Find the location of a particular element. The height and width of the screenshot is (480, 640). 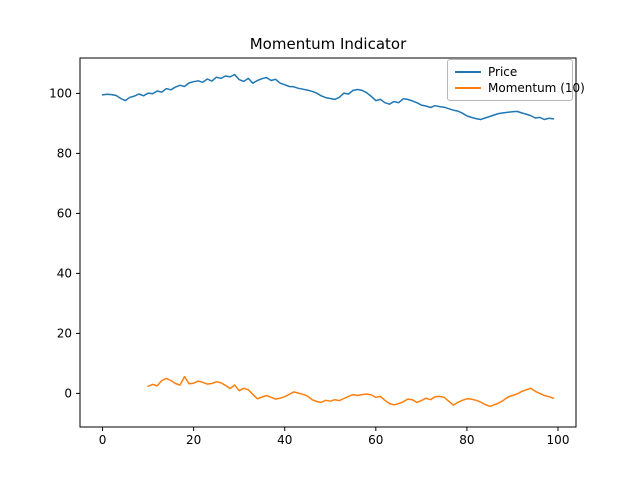

y-tick-label: 40 is located at coordinates (64, 273).